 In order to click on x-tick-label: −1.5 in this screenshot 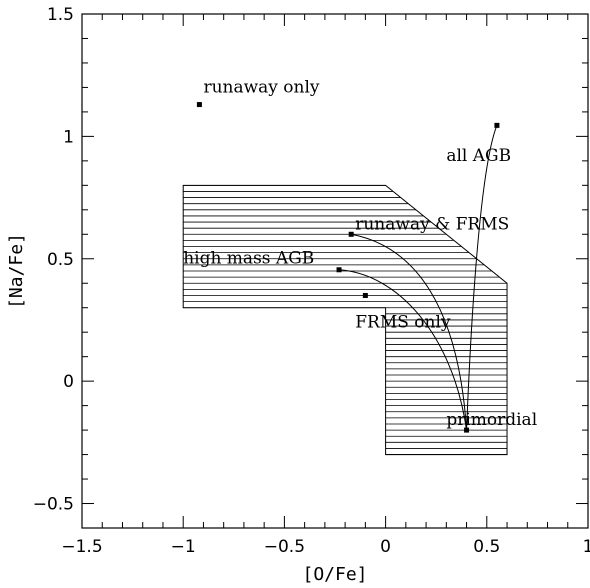, I will do `click(81, 547)`.